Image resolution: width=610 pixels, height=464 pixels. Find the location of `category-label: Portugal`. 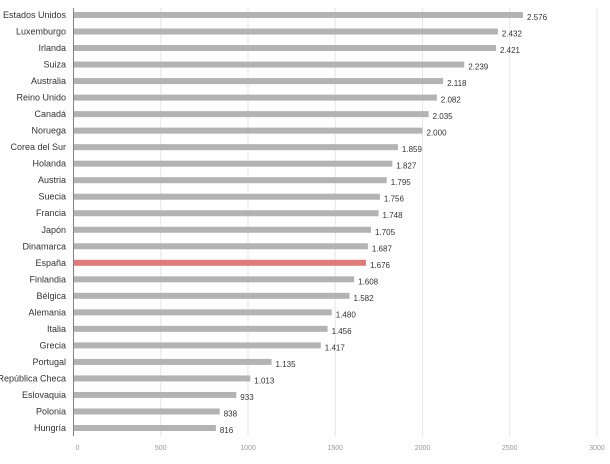

category-label: Portugal is located at coordinates (49, 362).